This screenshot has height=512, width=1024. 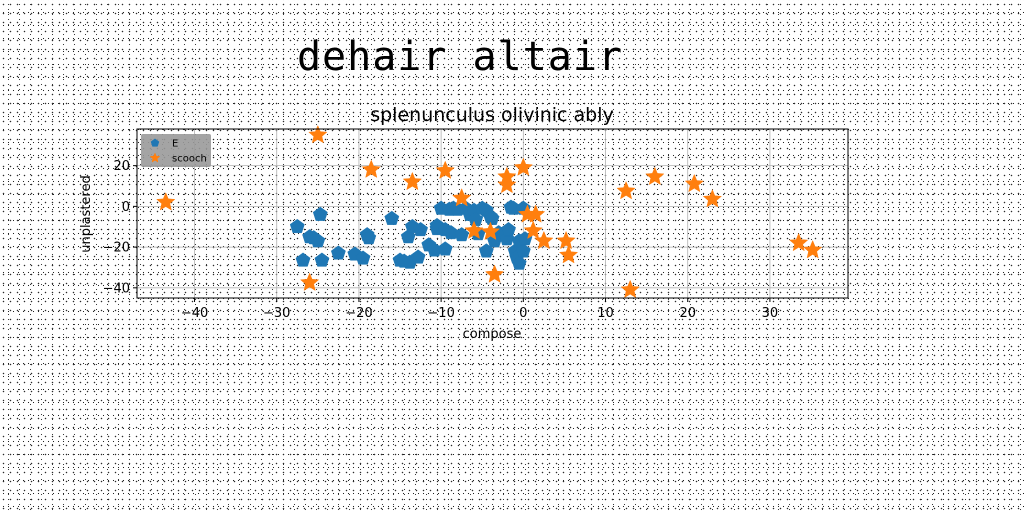 I want to click on x-axis-label: compose, so click(x=492, y=334).